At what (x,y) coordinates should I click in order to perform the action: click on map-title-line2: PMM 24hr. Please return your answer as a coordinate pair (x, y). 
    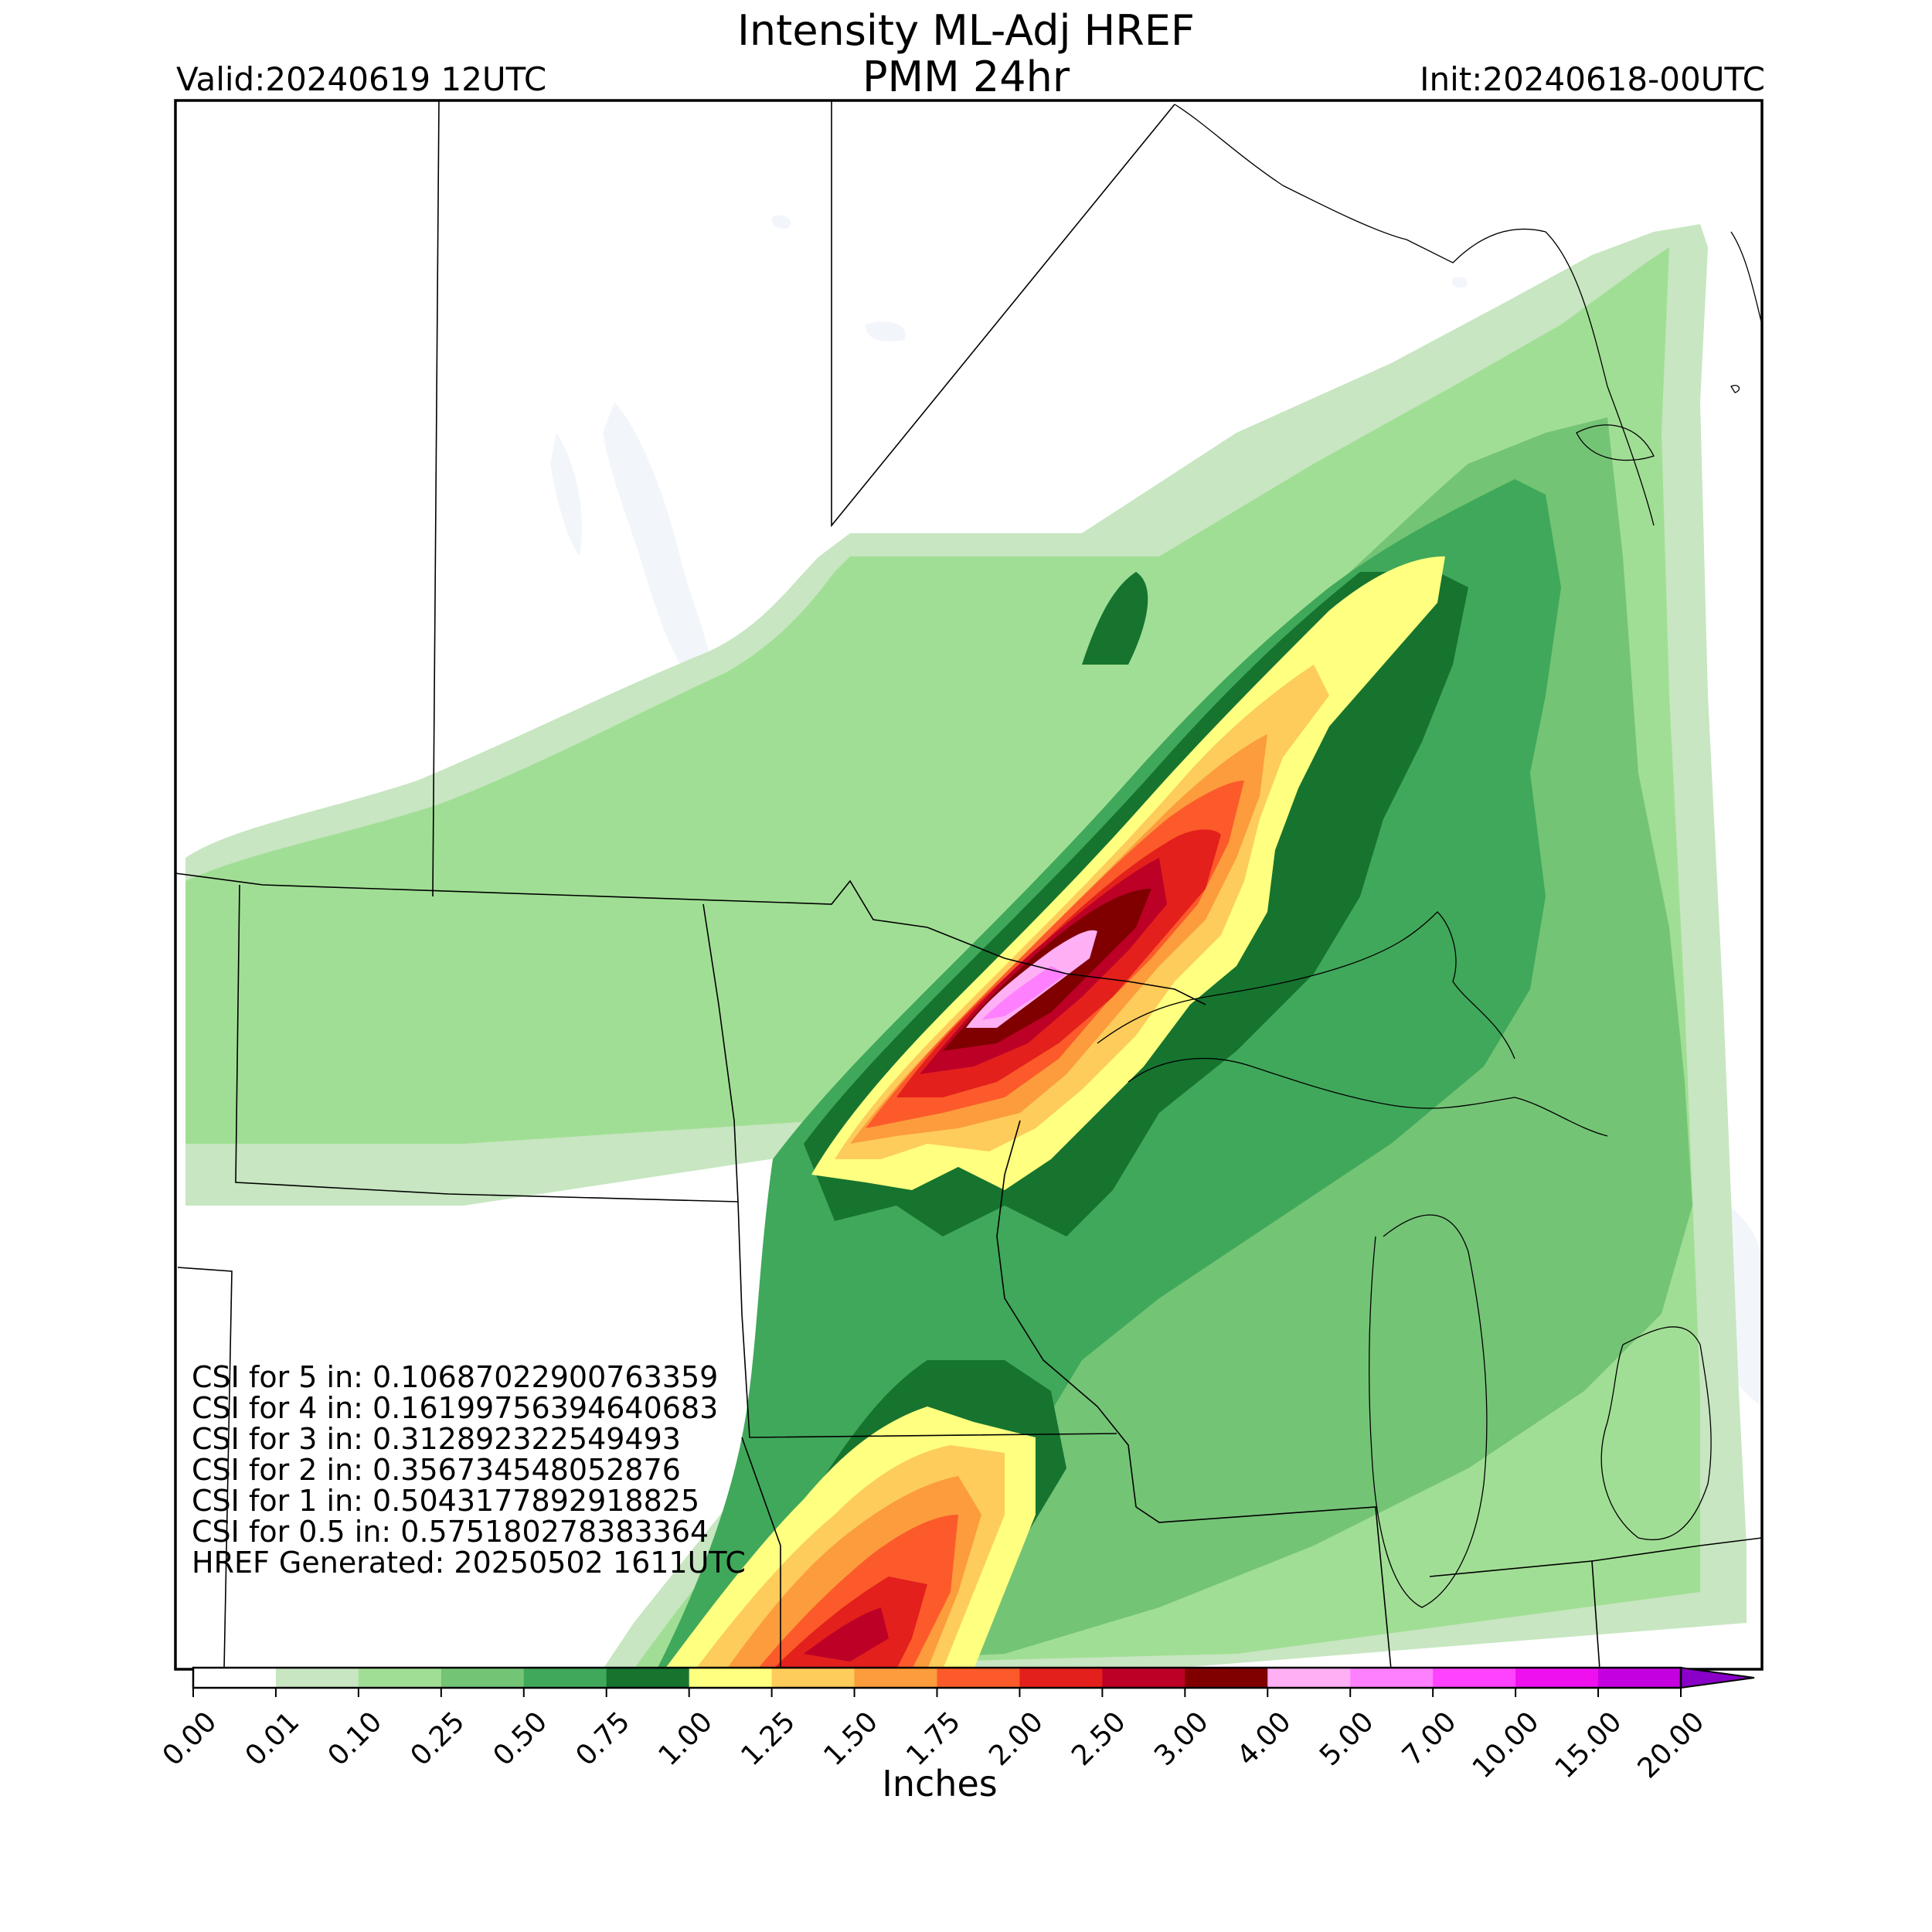
    Looking at the image, I should click on (966, 77).